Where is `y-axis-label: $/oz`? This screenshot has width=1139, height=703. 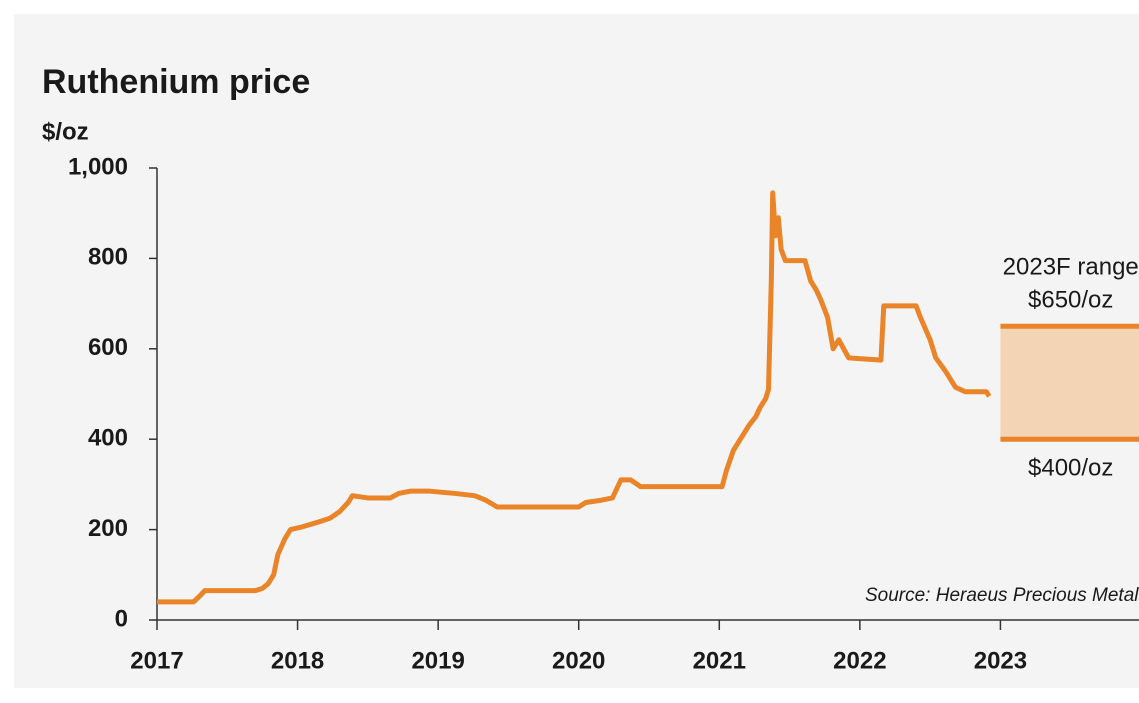 y-axis-label: $/oz is located at coordinates (65, 131).